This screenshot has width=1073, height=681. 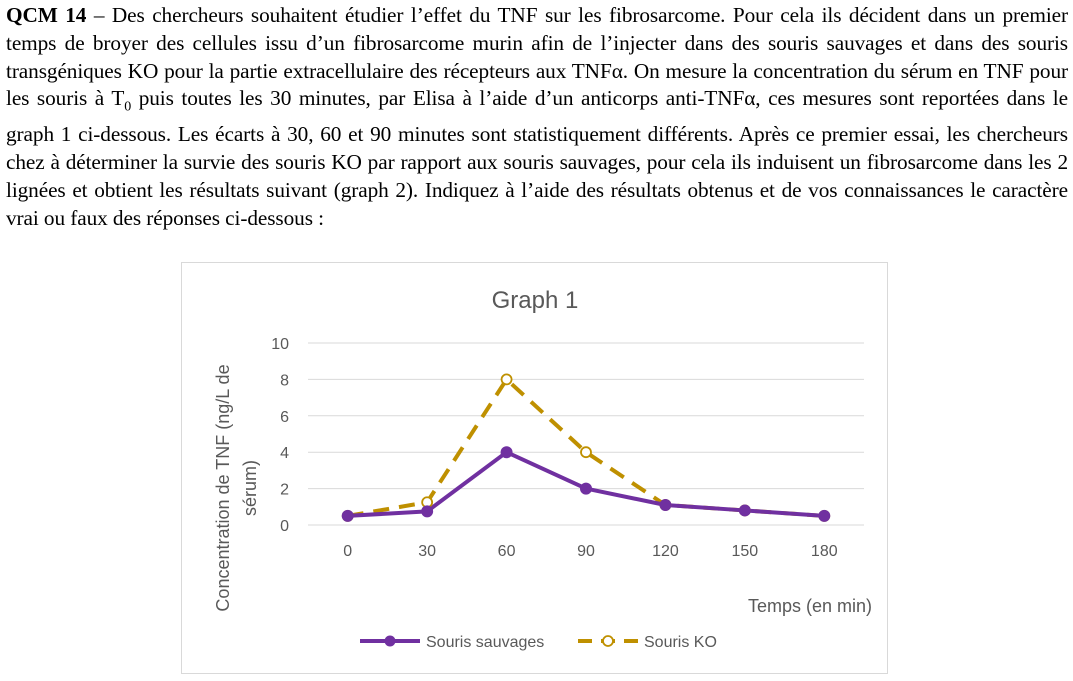 What do you see at coordinates (427, 551) in the screenshot?
I see `x-tick-label: 30` at bounding box center [427, 551].